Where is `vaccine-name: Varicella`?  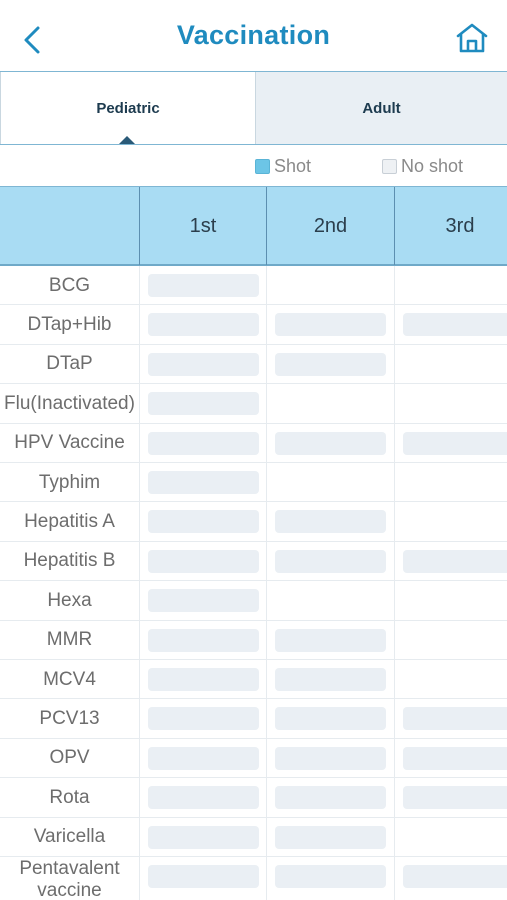
vaccine-name: Varicella is located at coordinates (70, 836).